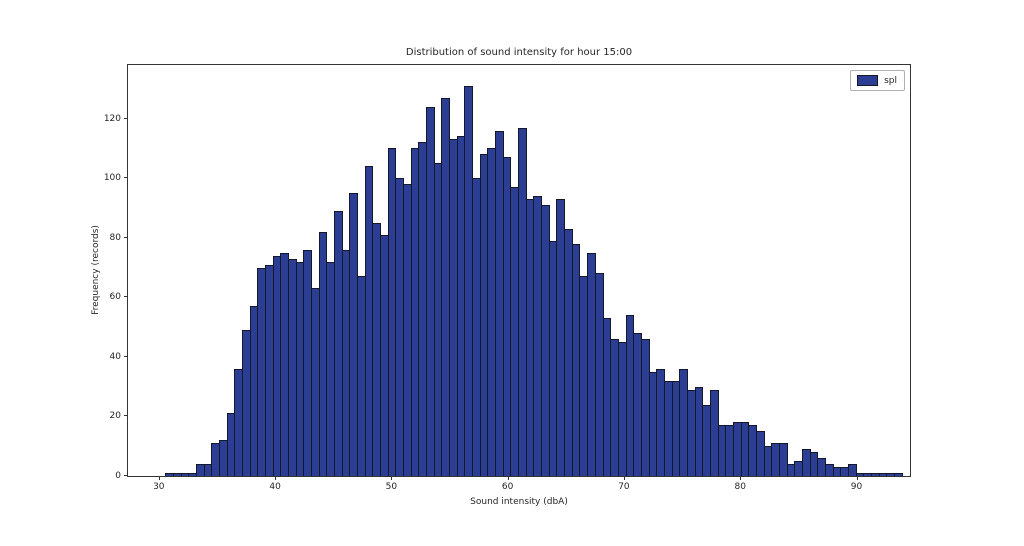  I want to click on y-tick-label: 20, so click(115, 416).